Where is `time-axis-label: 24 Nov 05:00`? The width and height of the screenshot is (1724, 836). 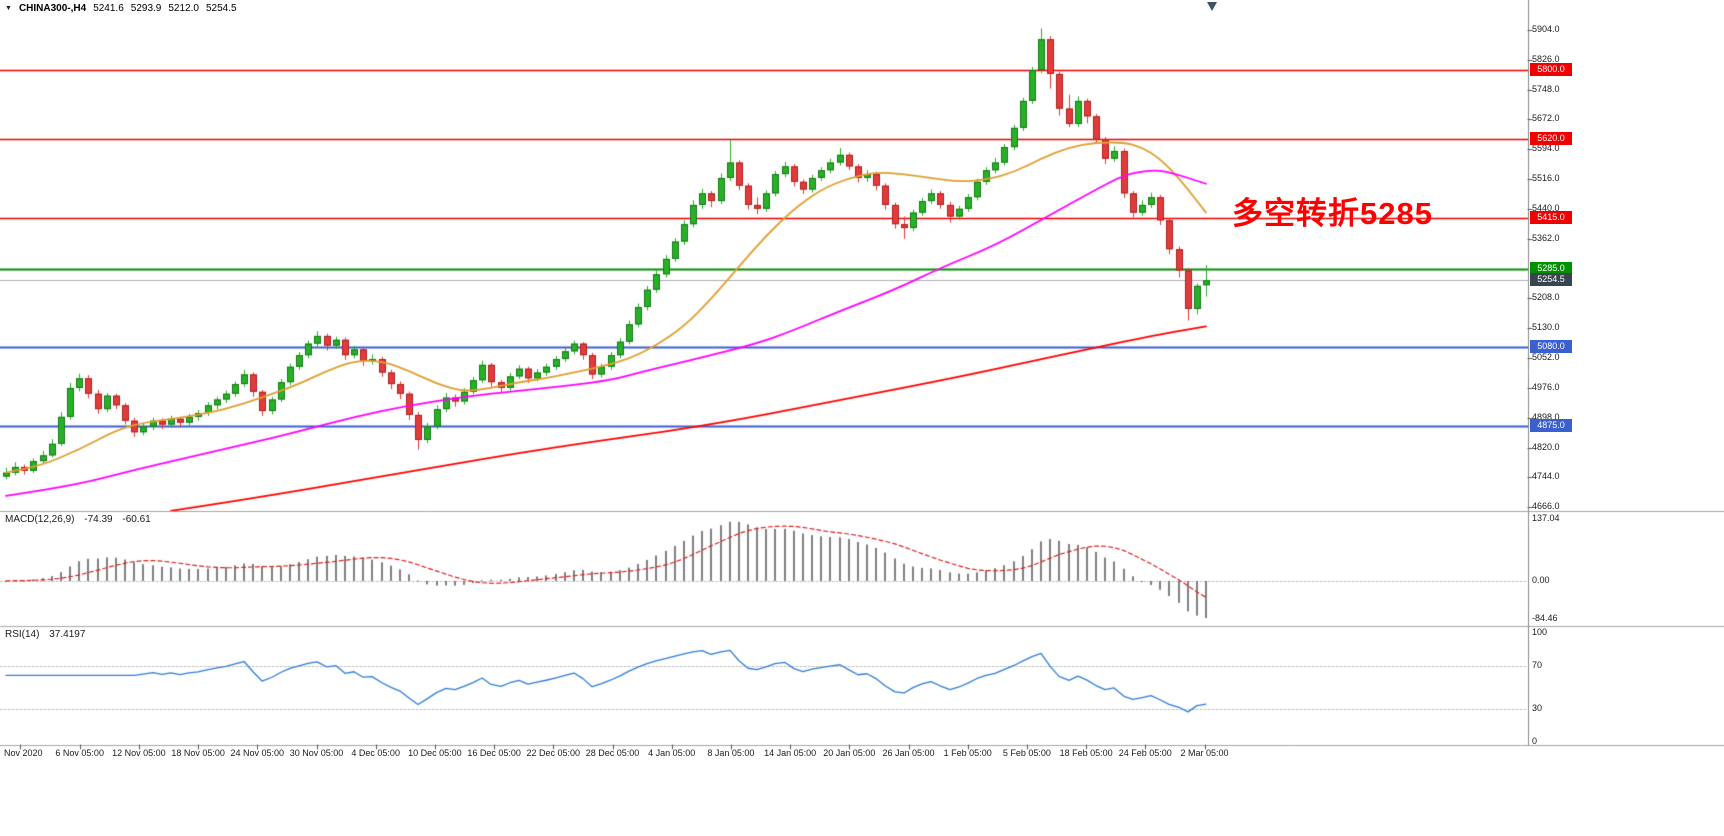 time-axis-label: 24 Nov 05:00 is located at coordinates (257, 753).